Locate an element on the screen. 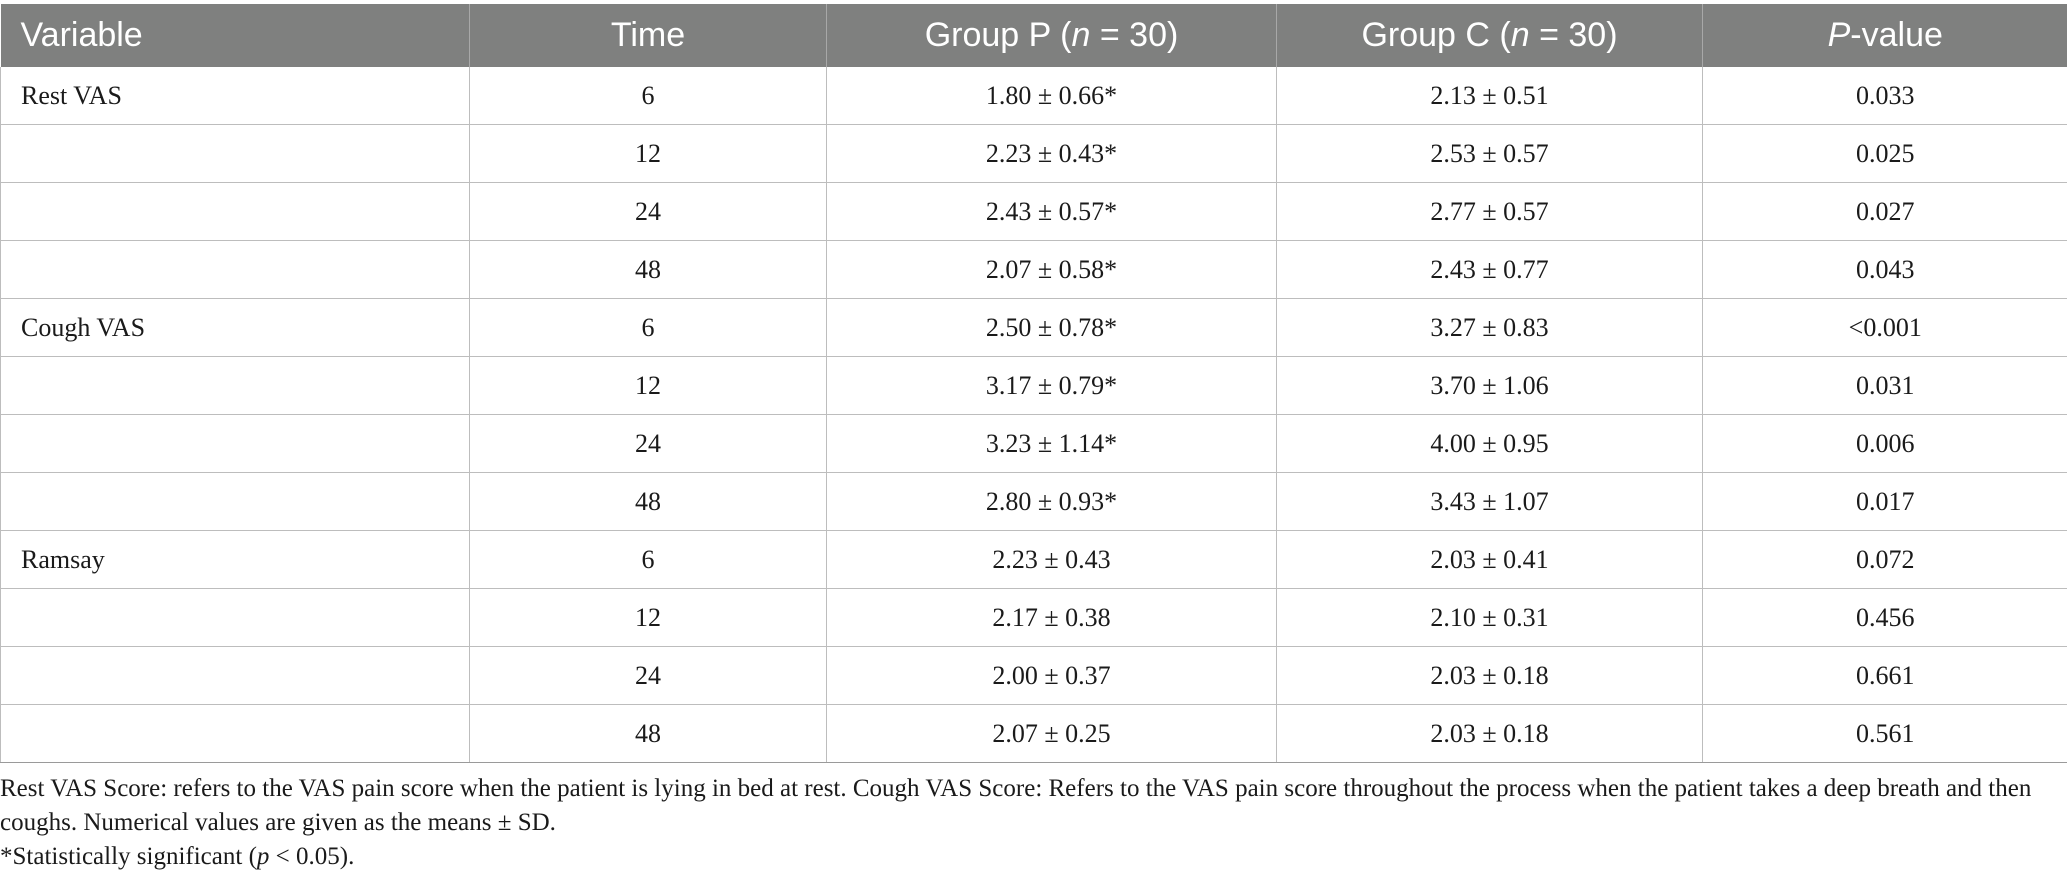 This screenshot has height=888, width=2067. header-p-value-italic: P is located at coordinates (1839, 35).